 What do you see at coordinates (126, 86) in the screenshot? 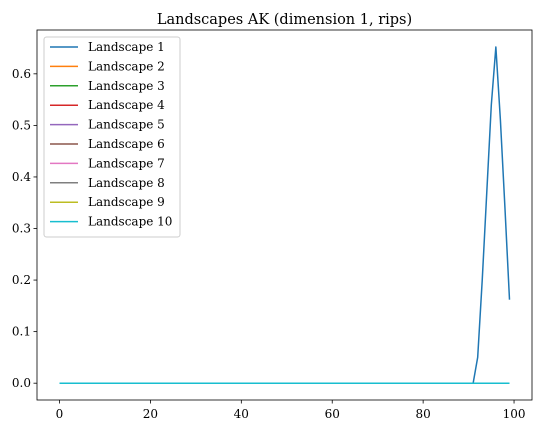
I see `legend-label: Landscape 3` at bounding box center [126, 86].